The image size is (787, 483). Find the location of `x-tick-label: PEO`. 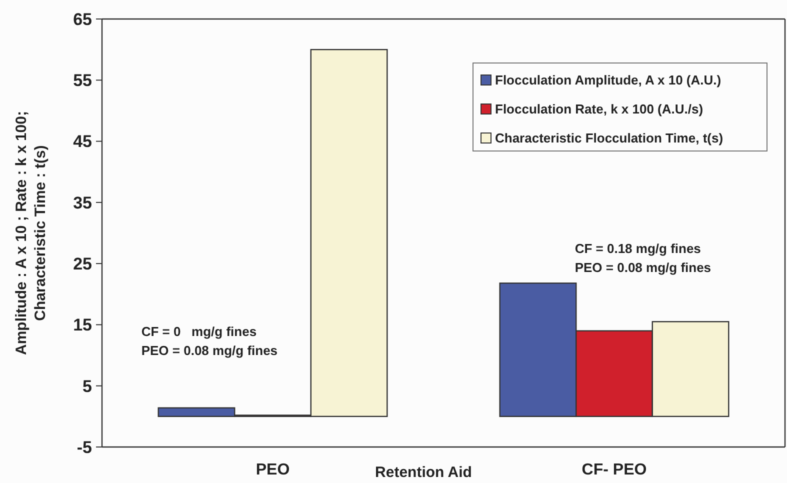

x-tick-label: PEO is located at coordinates (273, 470).